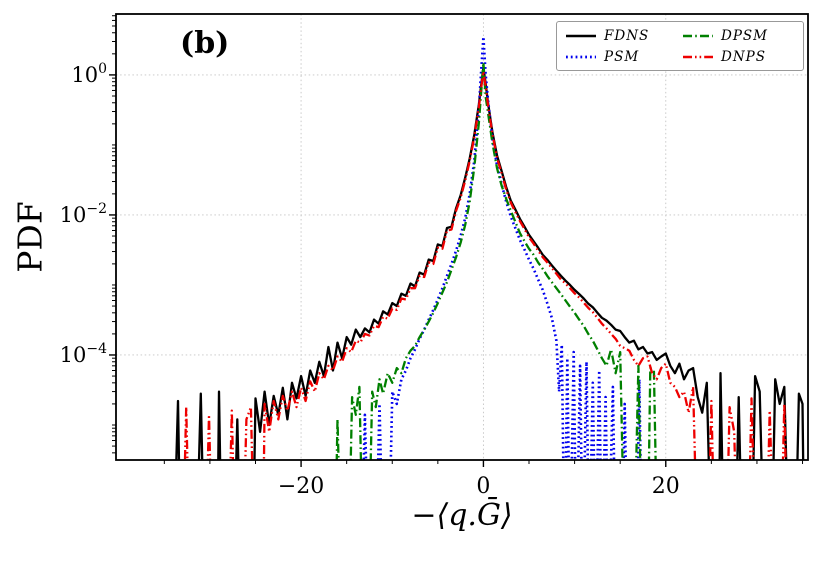 This screenshot has width=831, height=567. Describe the element at coordinates (581, 57) in the screenshot. I see `psm-line-sample` at that location.